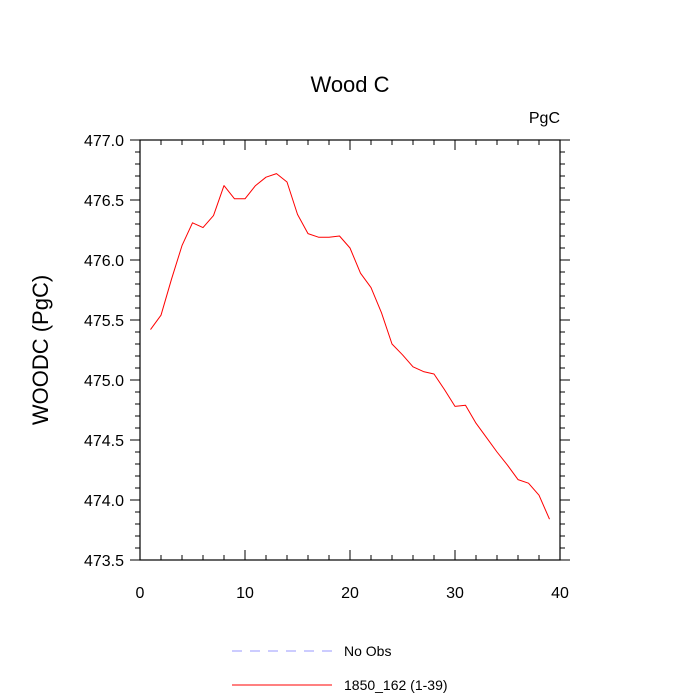  Describe the element at coordinates (396, 685) in the screenshot. I see `legend-label-1: 1850_162 (1-39)` at that location.